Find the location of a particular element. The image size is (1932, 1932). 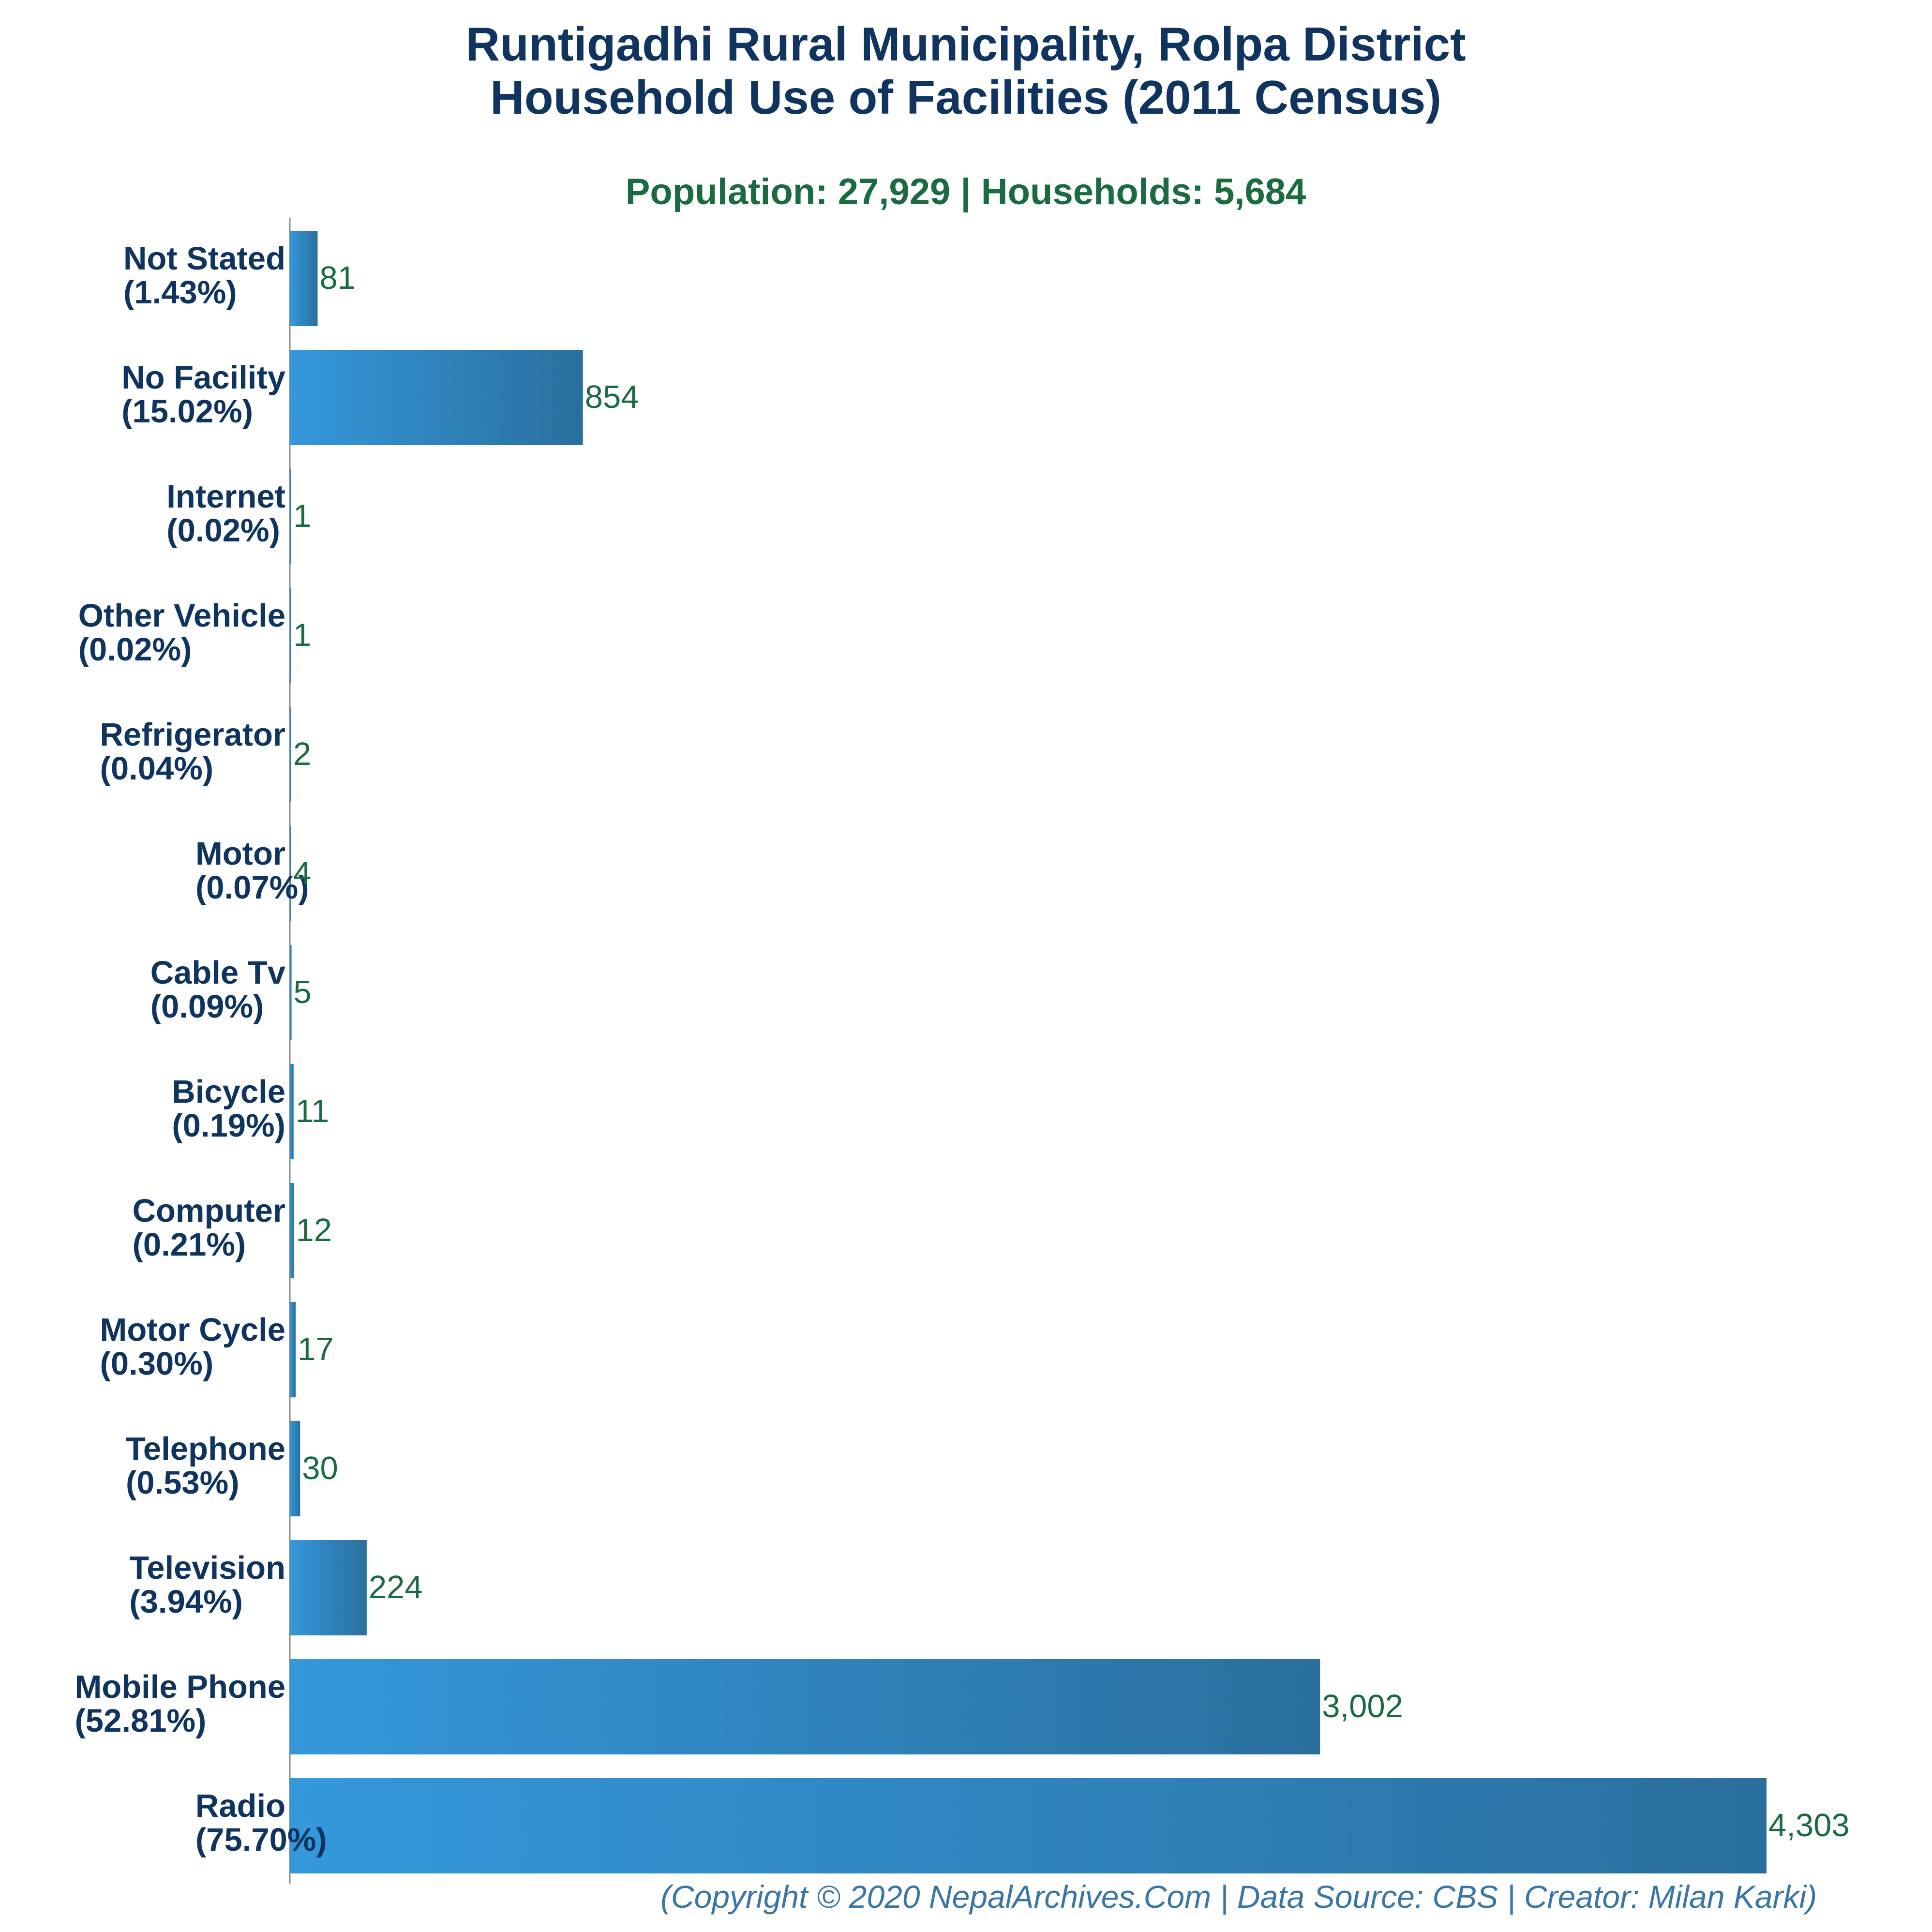

bar-mobile-phone is located at coordinates (805, 1706).